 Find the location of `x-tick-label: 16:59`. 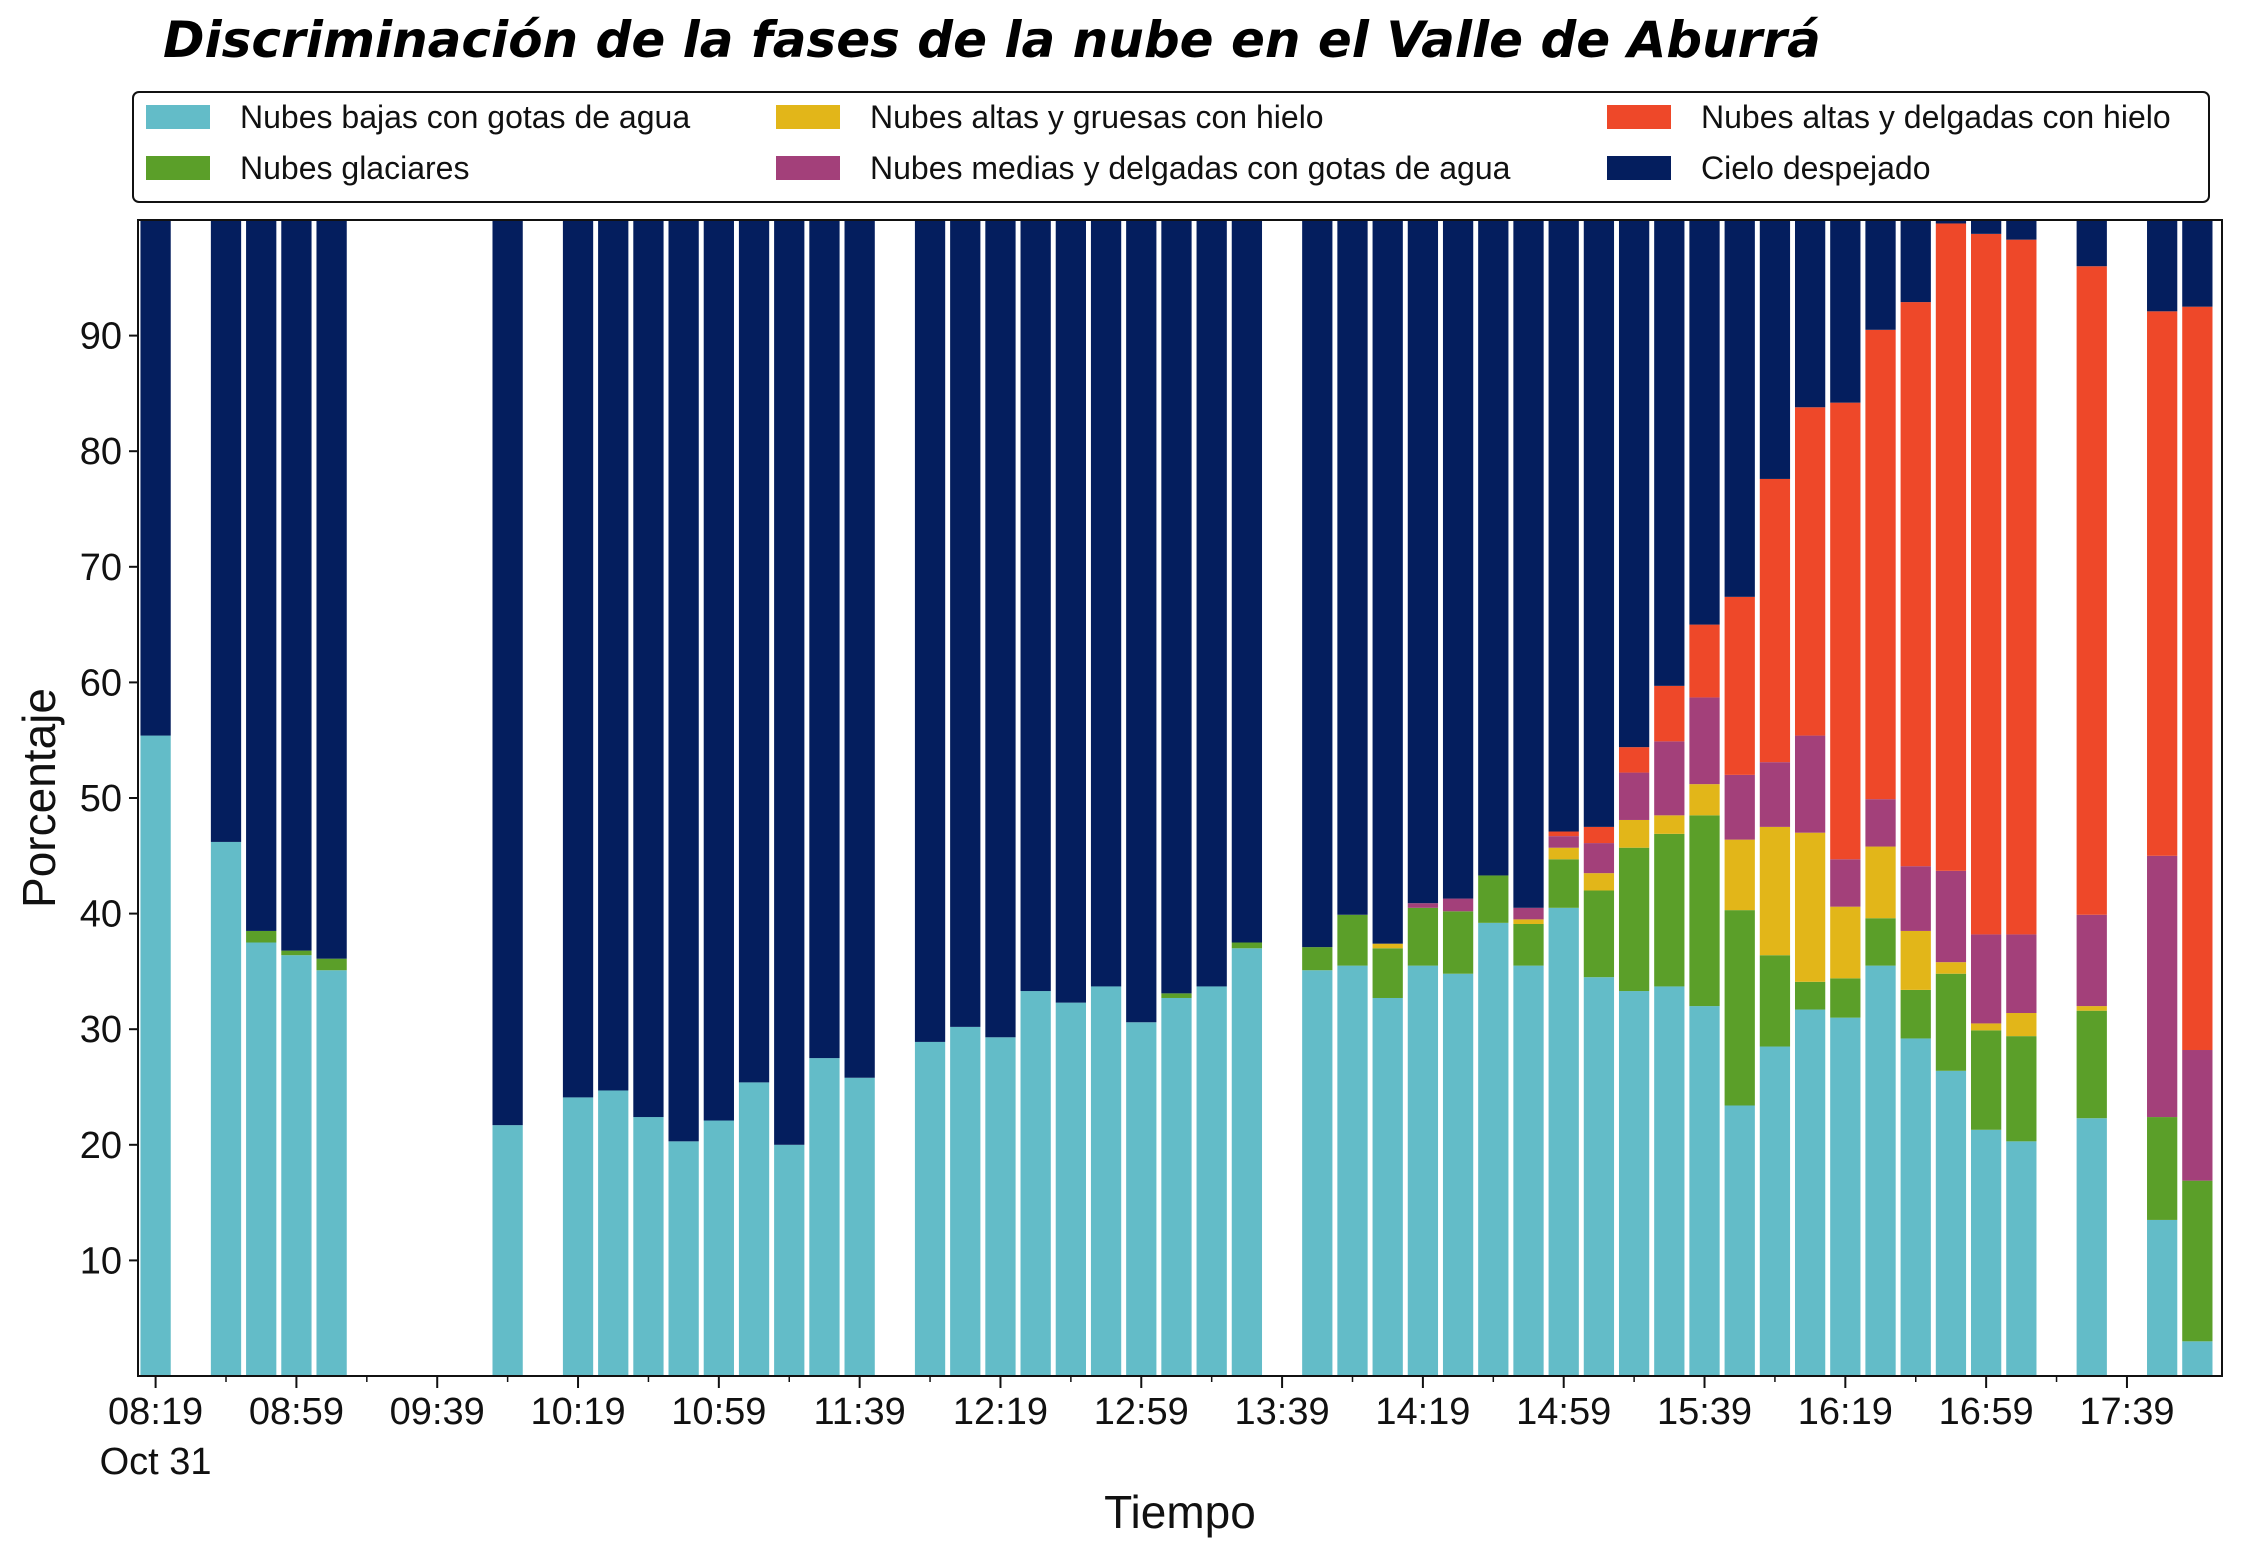

x-tick-label: 16:59 is located at coordinates (1986, 1412).